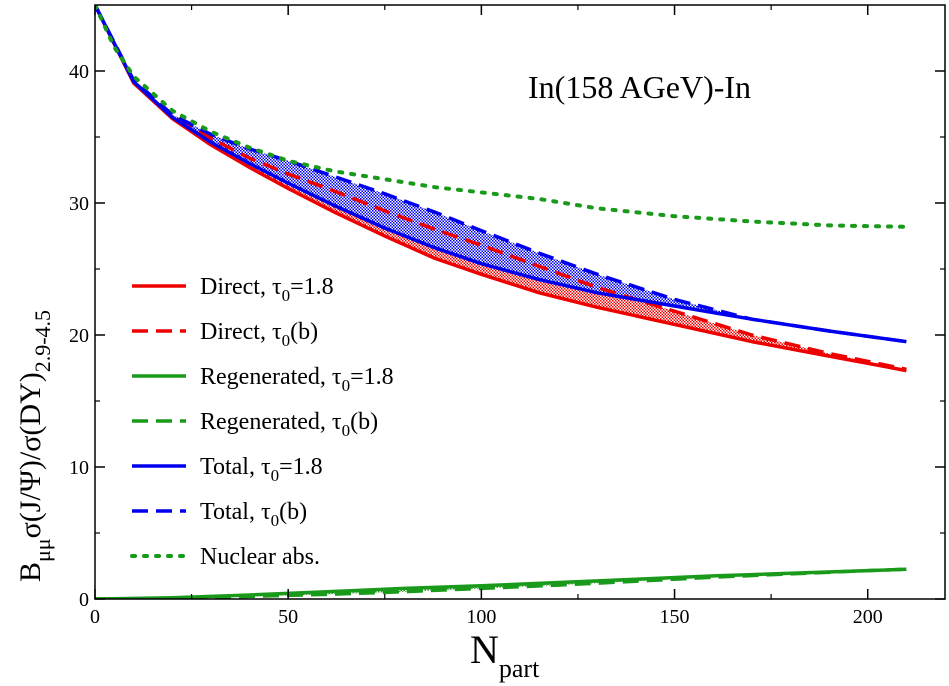  What do you see at coordinates (79, 72) in the screenshot?
I see `y-tick-label: 40` at bounding box center [79, 72].